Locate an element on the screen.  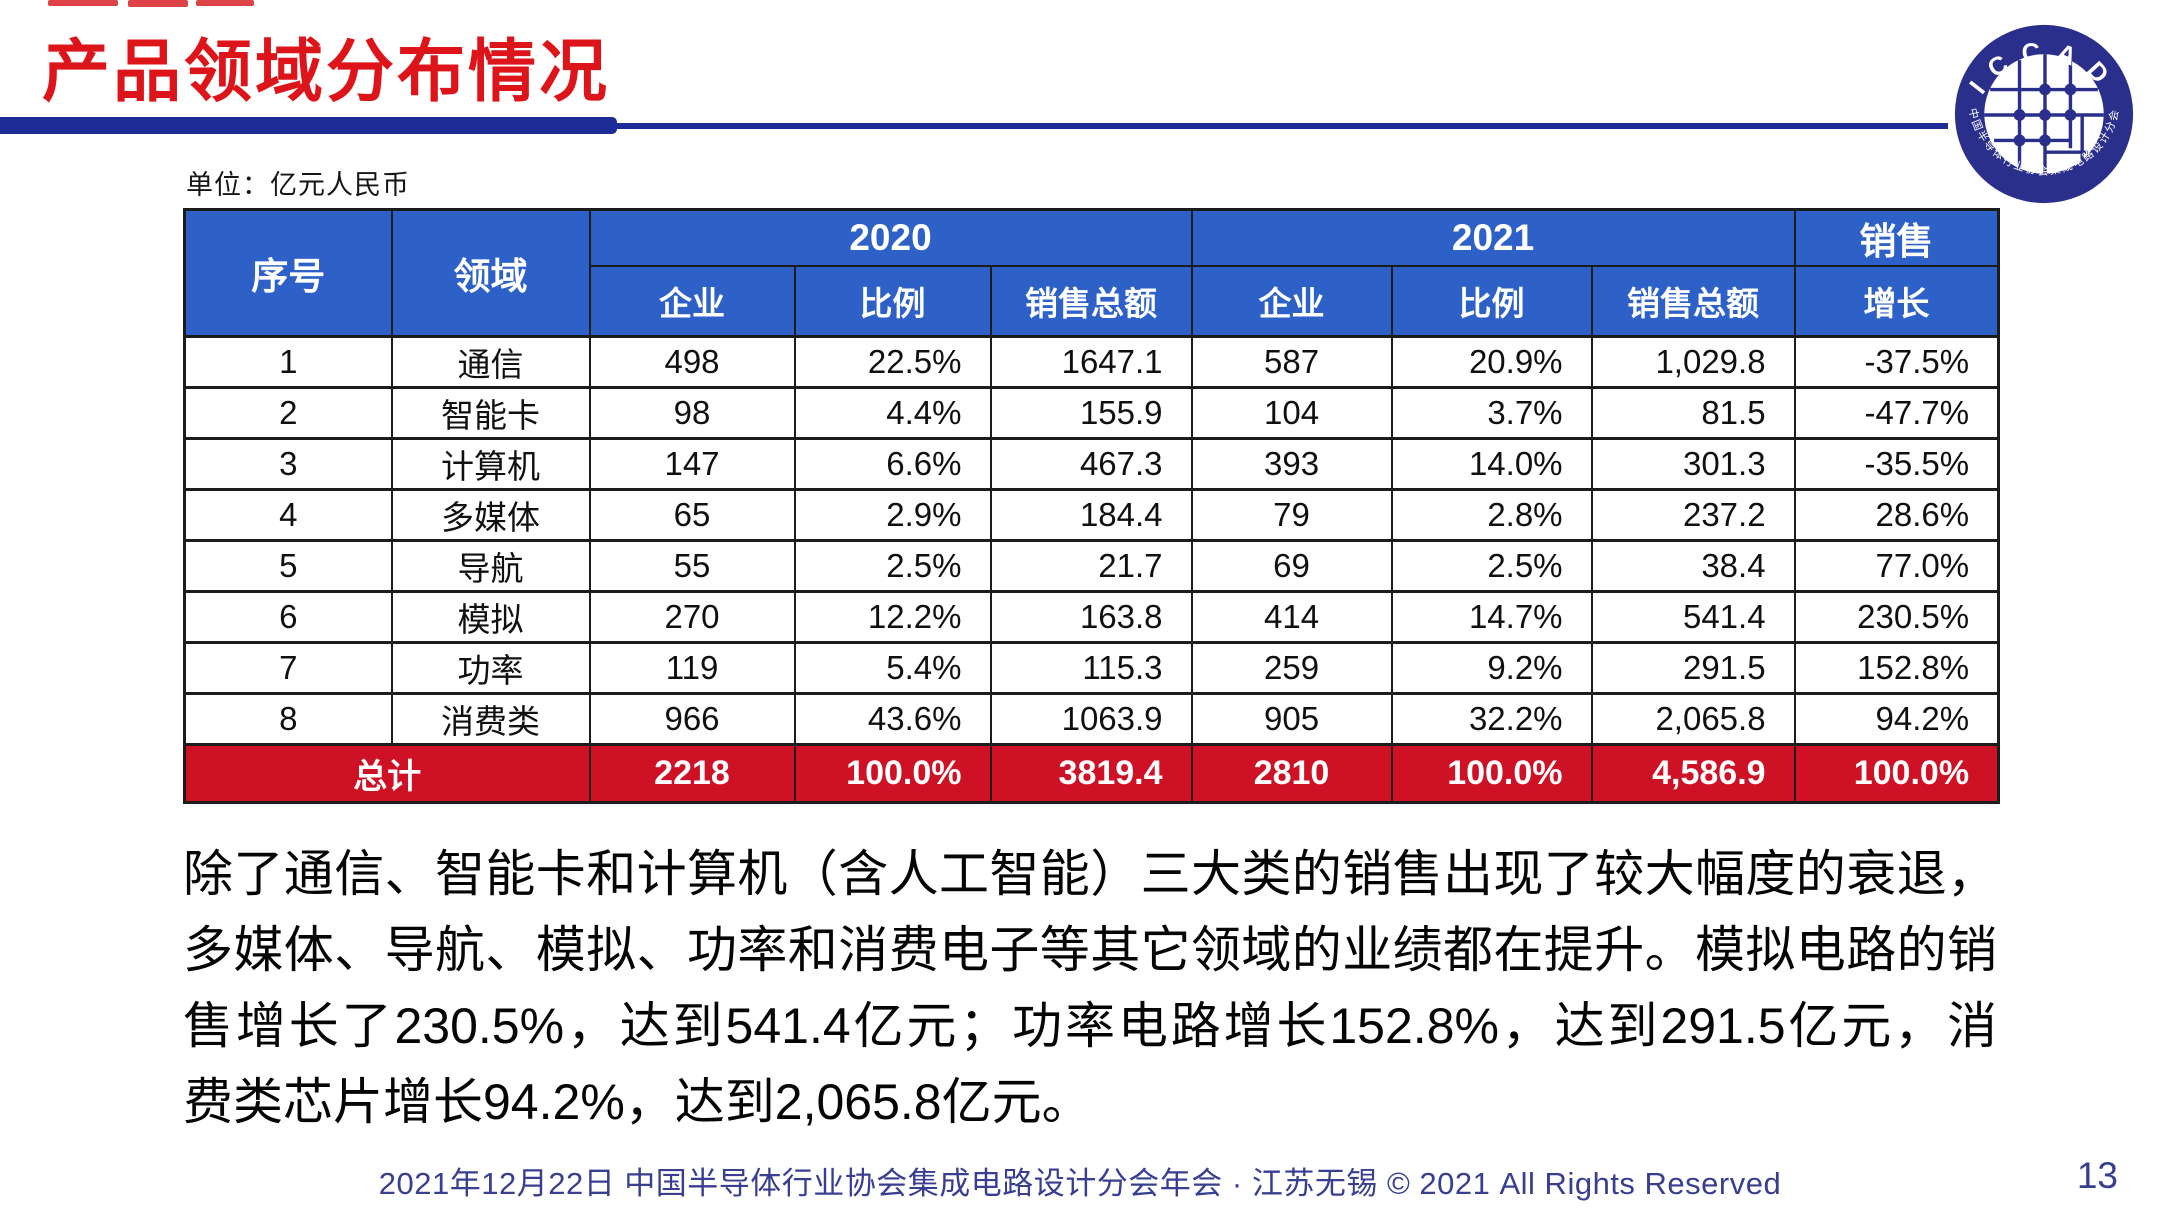
table-row: 1 通信 498 22.5% 1647.1 587 20.9% 1,029.8 -37.5% is located at coordinates (1091, 361).